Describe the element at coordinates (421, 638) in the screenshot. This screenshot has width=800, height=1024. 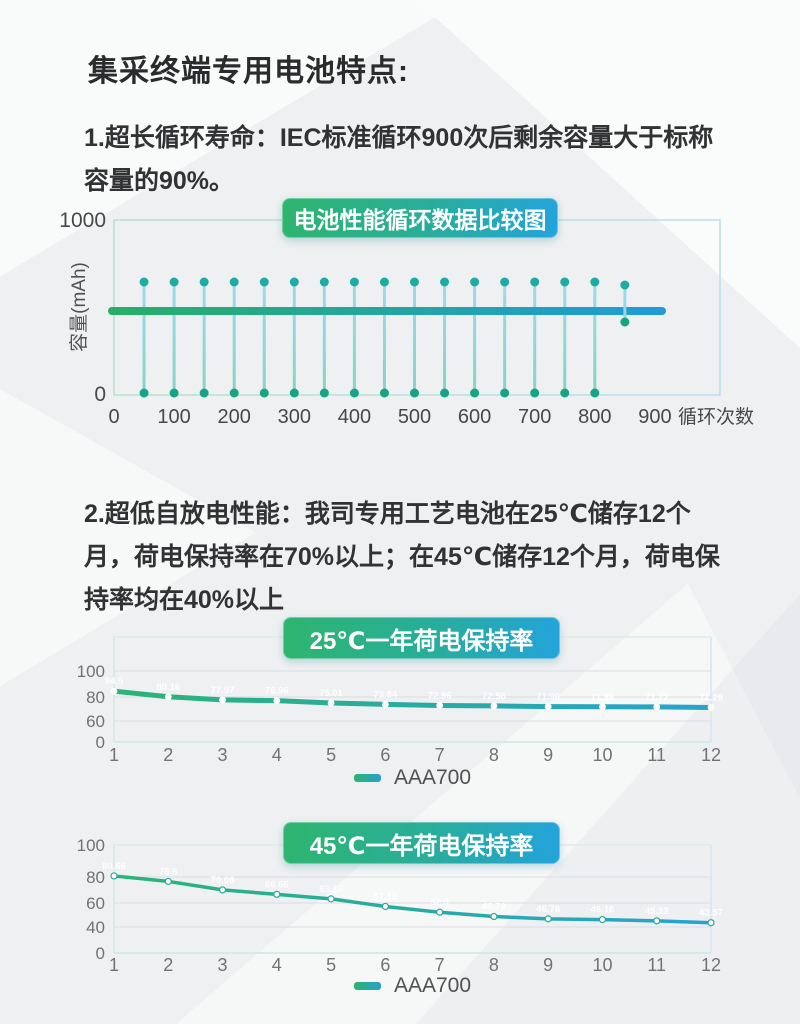
I see `retention25-chart-title-badge: 25℃一年荷电保持率` at that location.